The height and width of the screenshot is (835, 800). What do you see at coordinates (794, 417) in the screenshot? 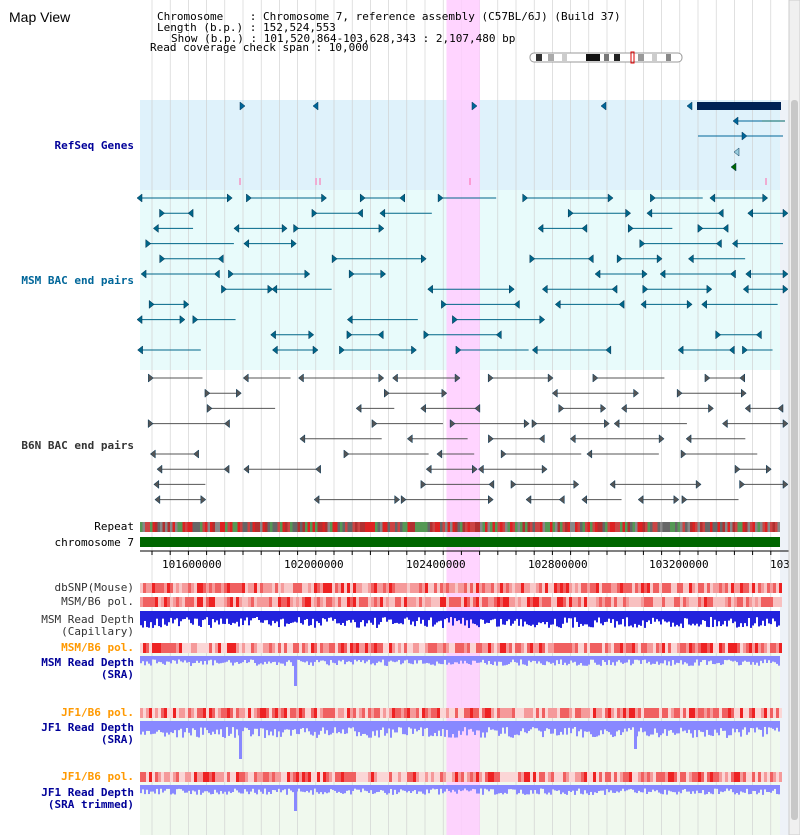
I see `vertical-scrollbar` at bounding box center [794, 417].